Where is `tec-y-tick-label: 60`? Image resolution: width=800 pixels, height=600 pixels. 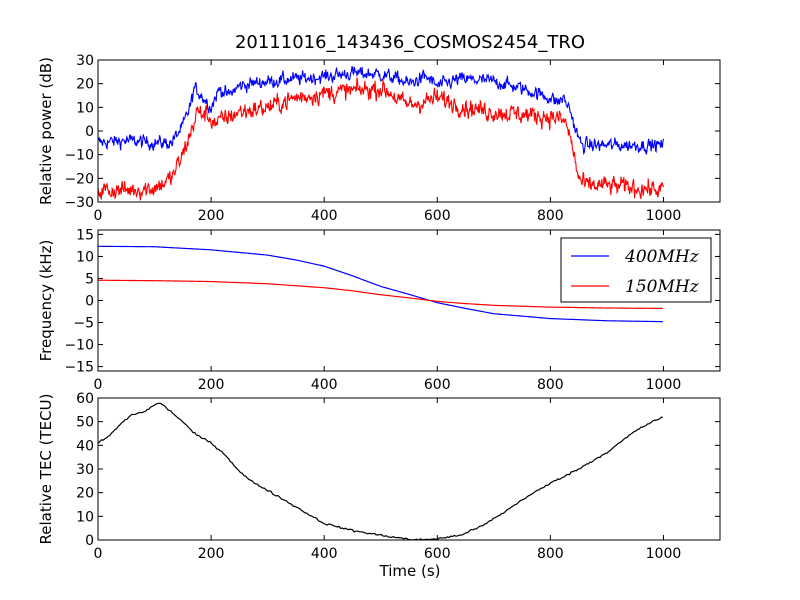 tec-y-tick-label: 60 is located at coordinates (85, 399).